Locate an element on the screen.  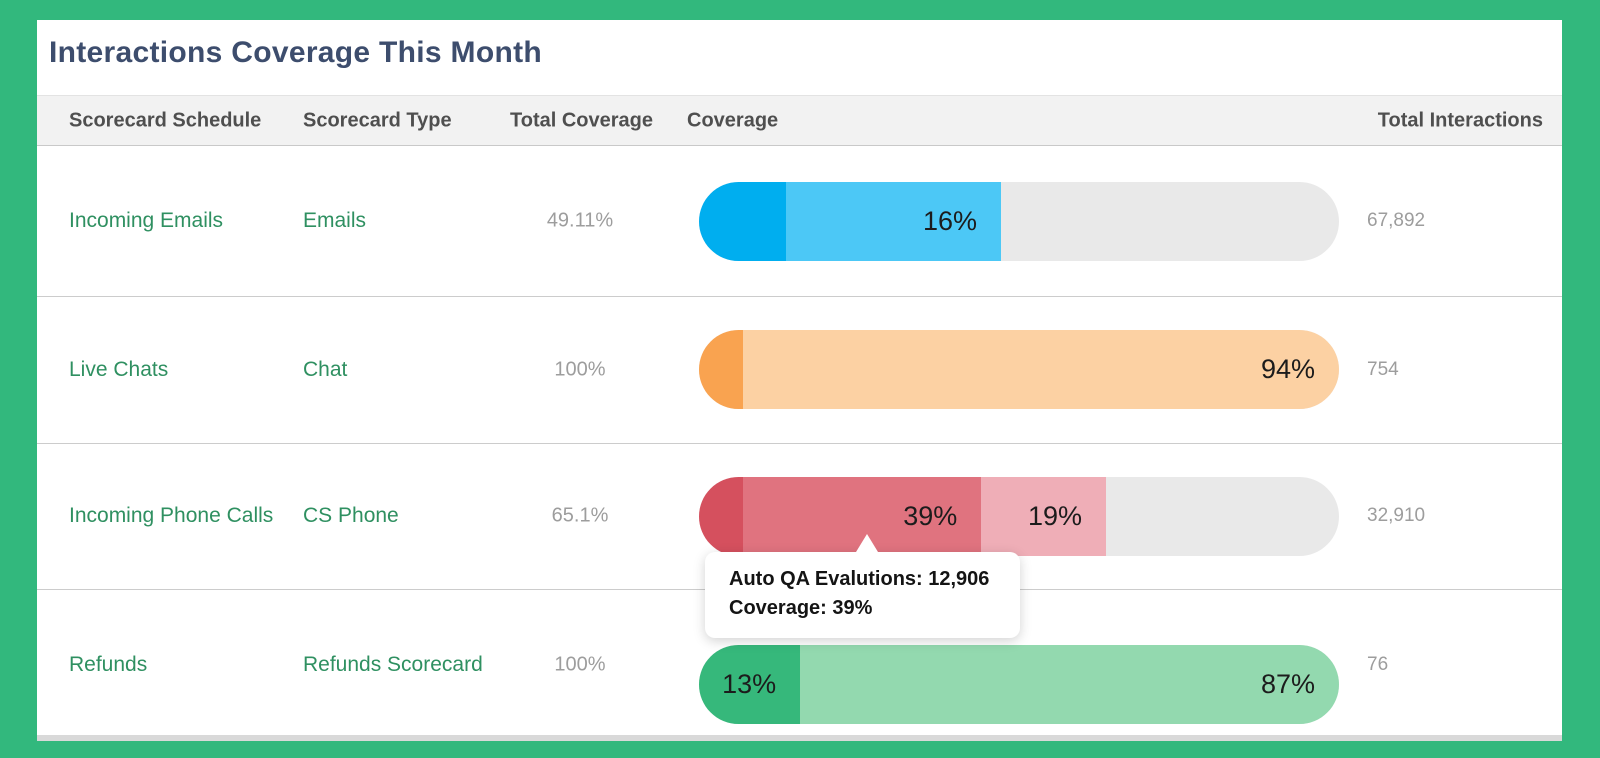
column-header-scorecard-schedule: Scorecard Schedule is located at coordinates (165, 120).